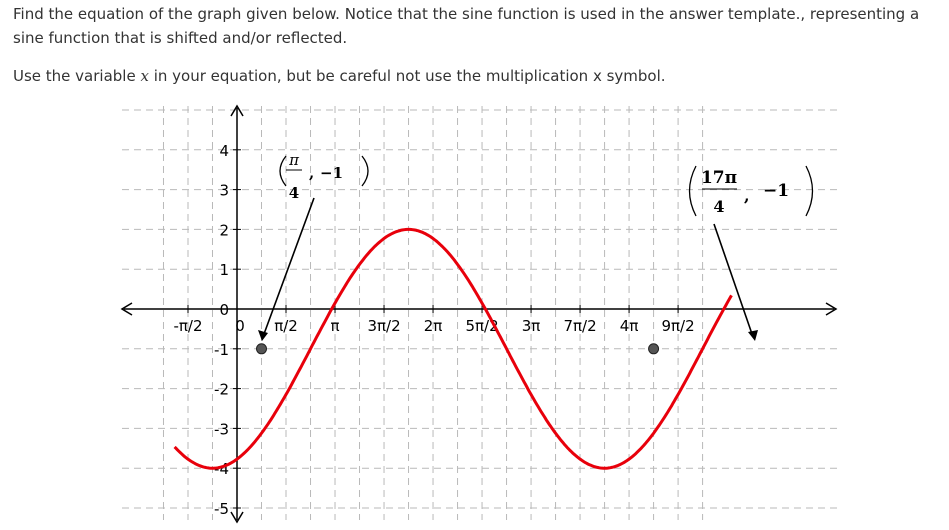 The image size is (949, 530). Describe the element at coordinates (77, 76) in the screenshot. I see `note-text-before: Use the variable` at that location.